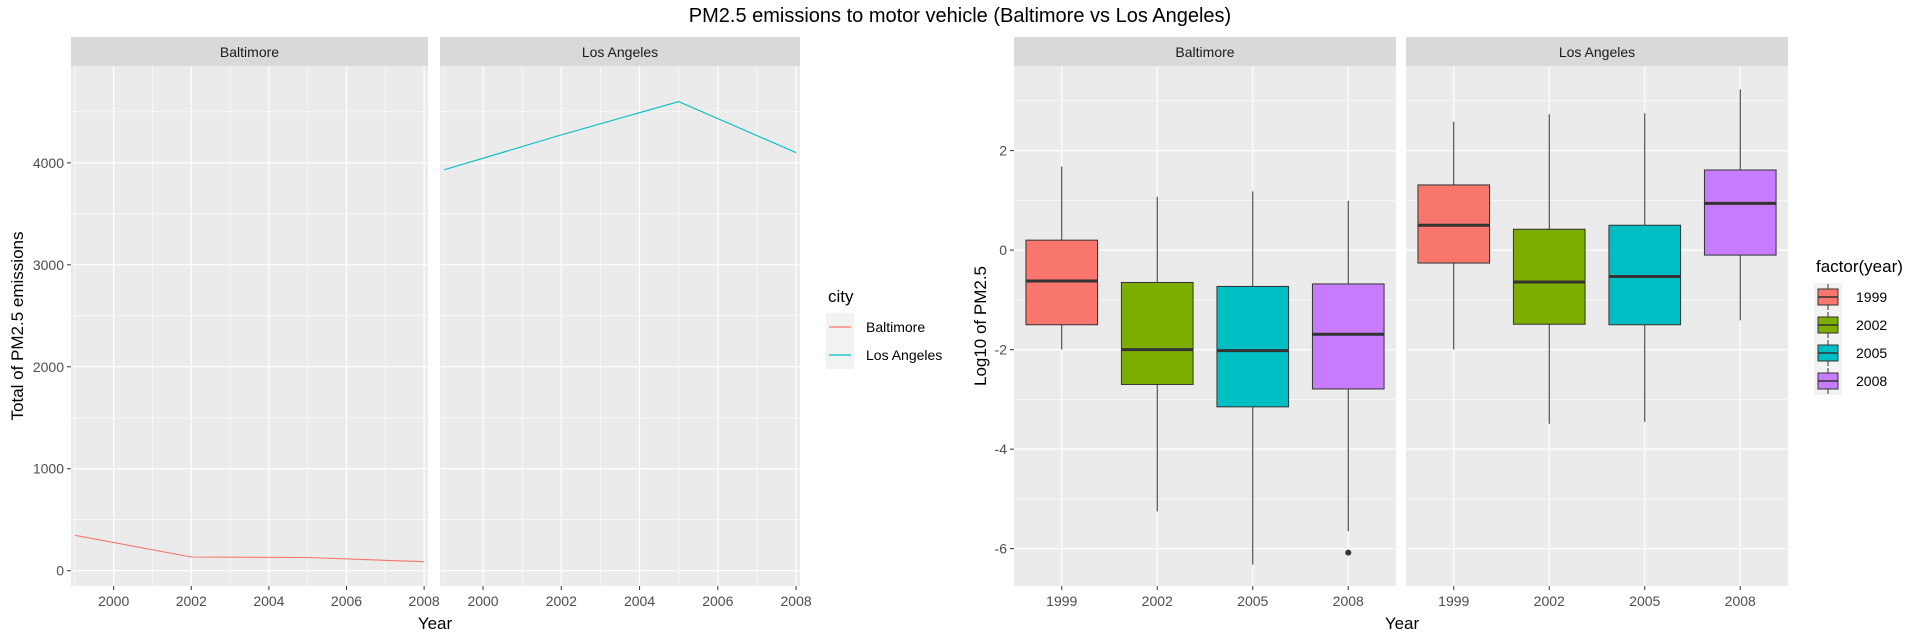  I want to click on y-tick-label: 2, so click(1003, 151).